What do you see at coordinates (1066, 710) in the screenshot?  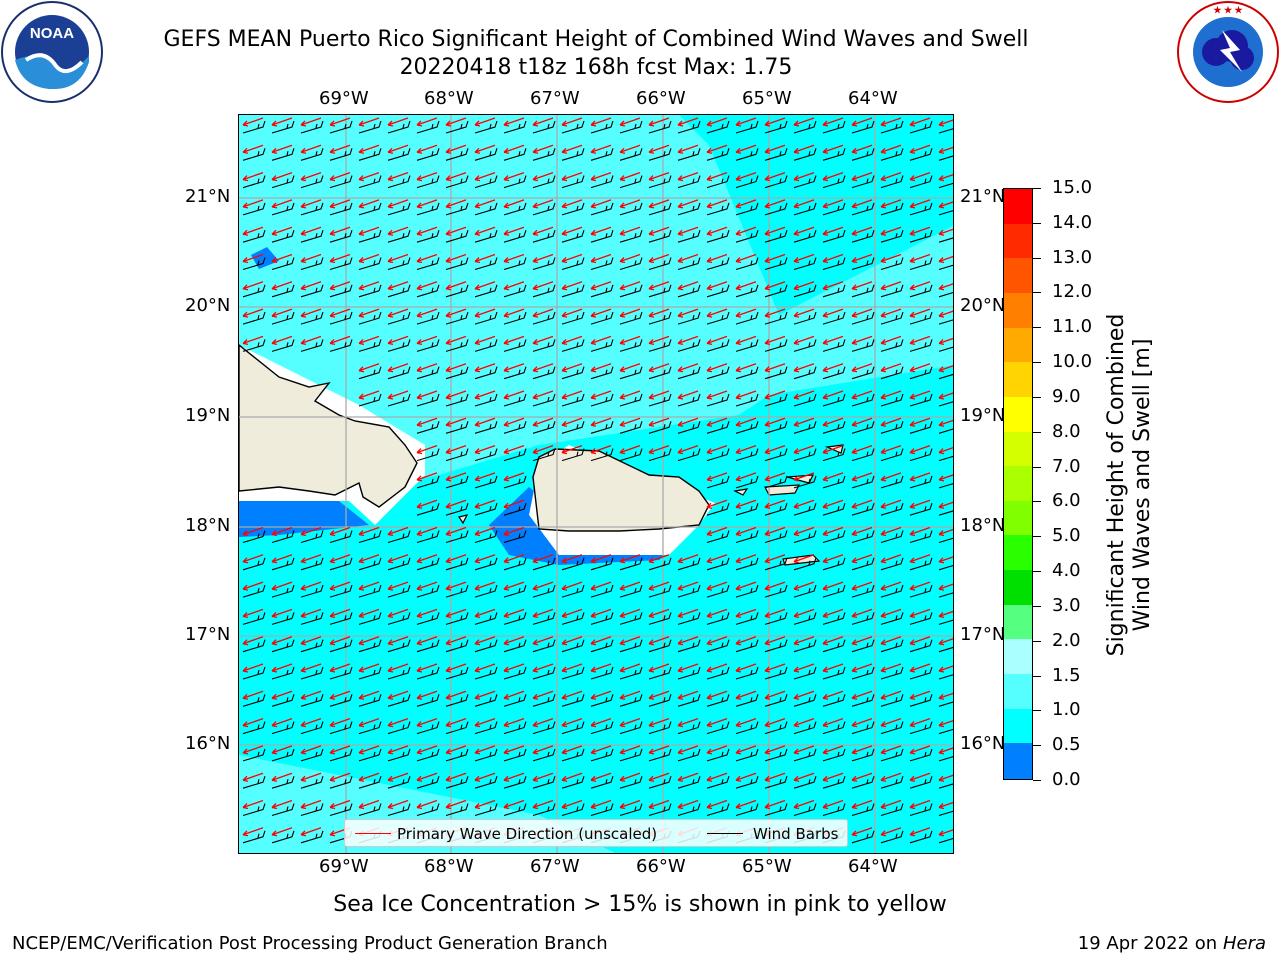 I see `colorbar-tick-label: 1.0` at bounding box center [1066, 710].